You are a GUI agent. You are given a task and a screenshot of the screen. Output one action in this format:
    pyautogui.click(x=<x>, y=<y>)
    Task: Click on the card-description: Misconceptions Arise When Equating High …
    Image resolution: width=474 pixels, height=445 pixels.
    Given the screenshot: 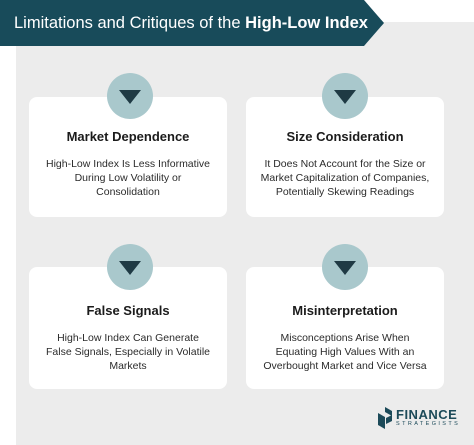 What is the action you would take?
    pyautogui.click(x=345, y=352)
    